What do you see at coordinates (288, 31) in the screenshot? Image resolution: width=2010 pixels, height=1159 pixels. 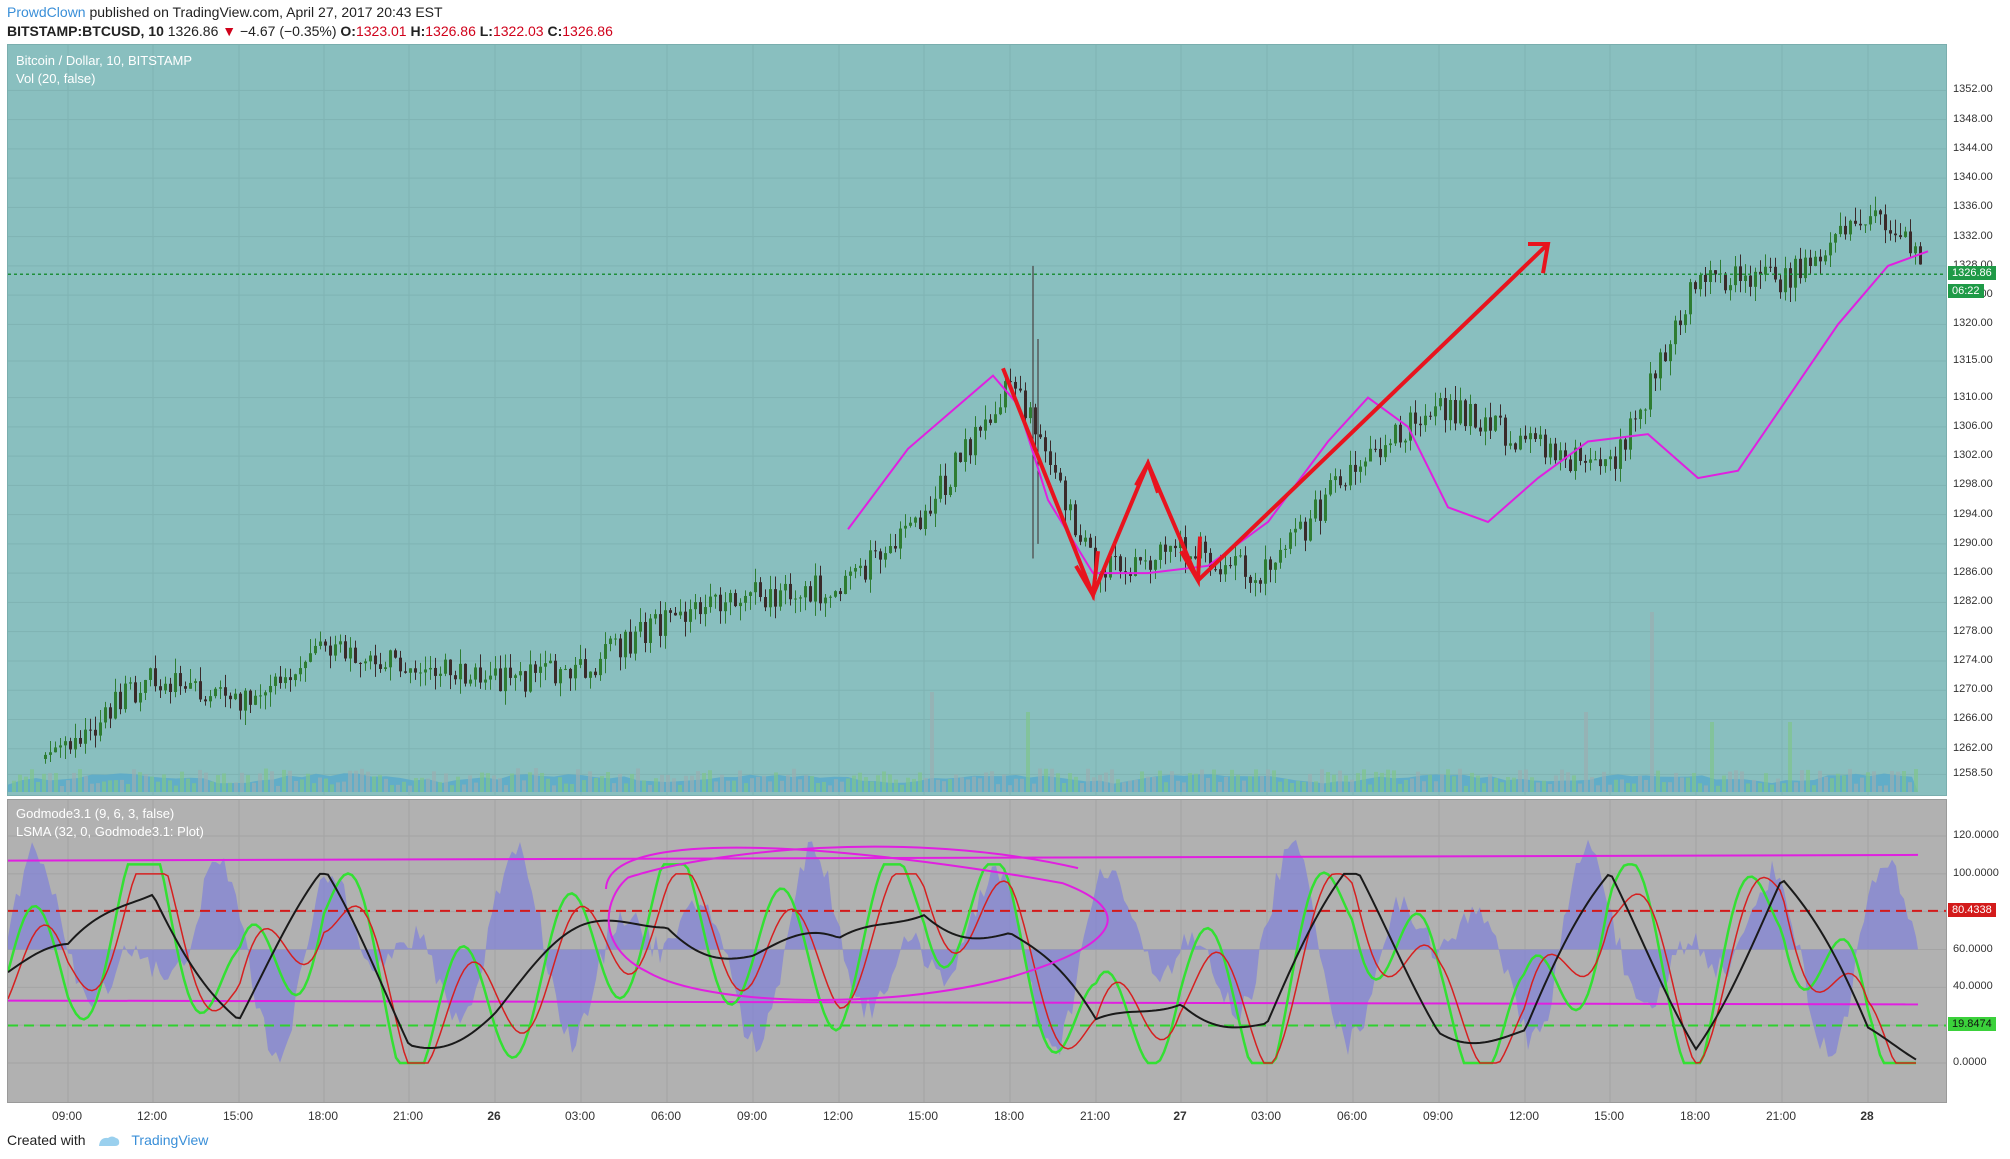 I see `price-change: −4.67 (−0.35%)` at bounding box center [288, 31].